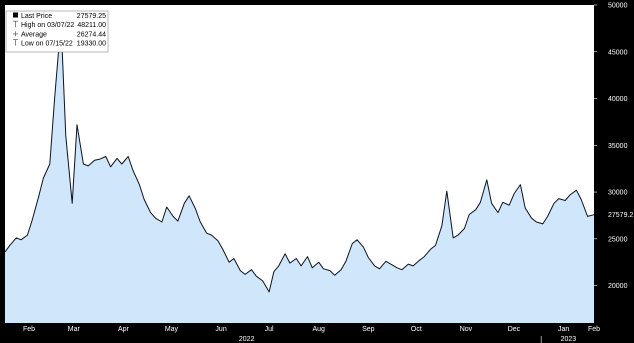  What do you see at coordinates (57, 31) in the screenshot?
I see `legend-box` at bounding box center [57, 31].